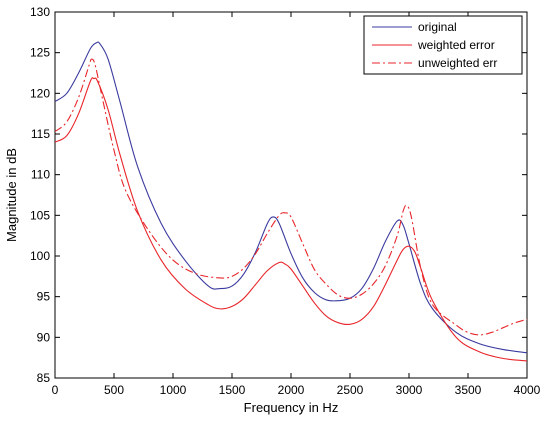 The width and height of the screenshot is (550, 421). I want to click on y-tick-label: 120, so click(40, 93).